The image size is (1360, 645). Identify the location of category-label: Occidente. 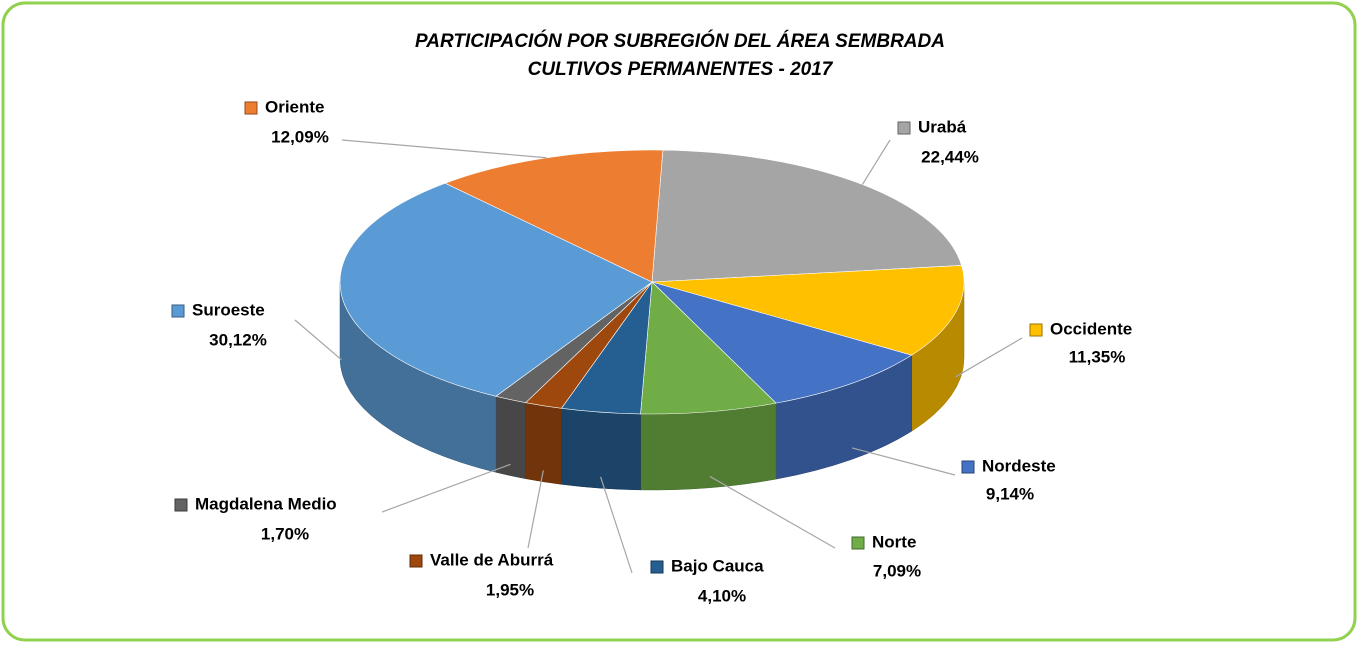
(1091, 328).